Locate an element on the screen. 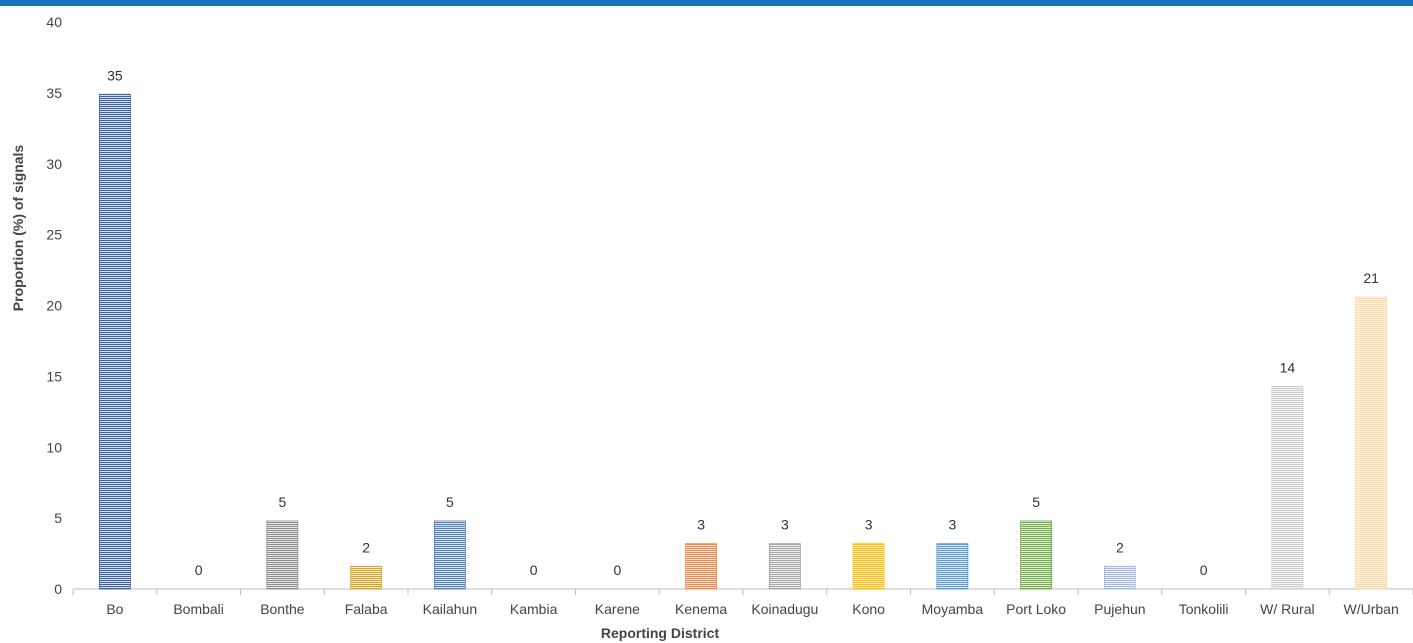 This screenshot has height=643, width=1413. y-axis-title: Proportion (%) of signals is located at coordinates (18, 228).